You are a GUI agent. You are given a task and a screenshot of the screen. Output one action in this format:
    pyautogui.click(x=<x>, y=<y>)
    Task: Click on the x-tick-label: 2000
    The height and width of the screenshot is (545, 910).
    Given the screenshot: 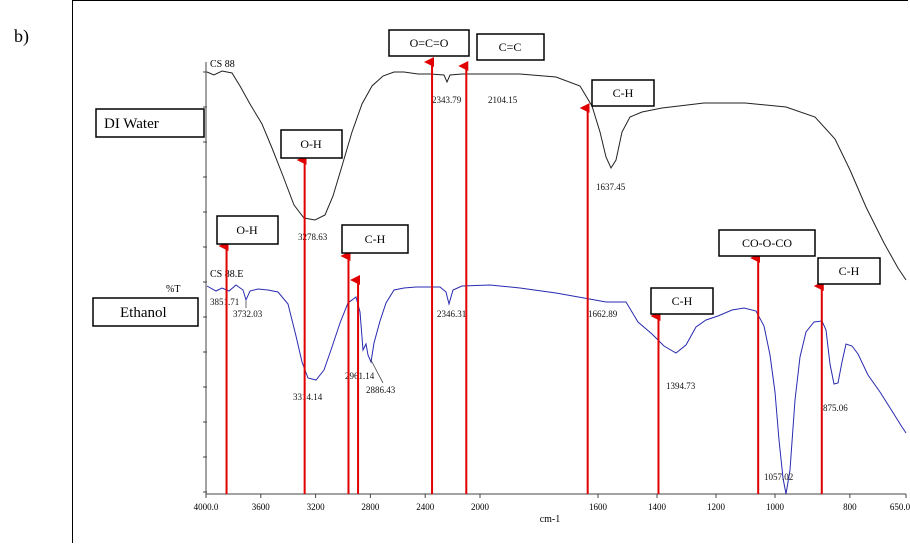 What is the action you would take?
    pyautogui.click(x=480, y=507)
    